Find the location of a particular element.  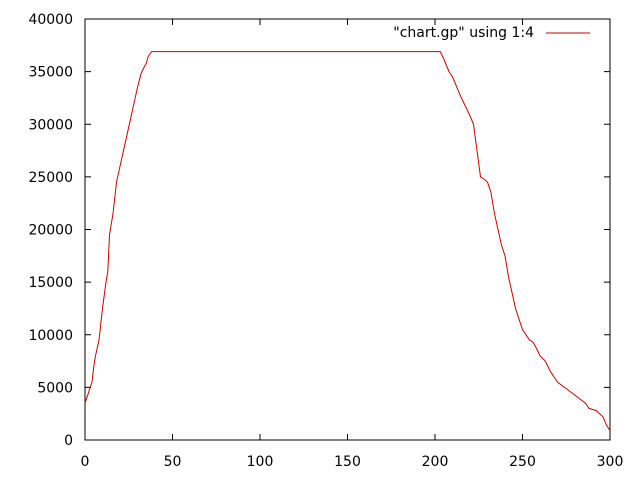

y-tick-label: 35000 is located at coordinates (50, 73).